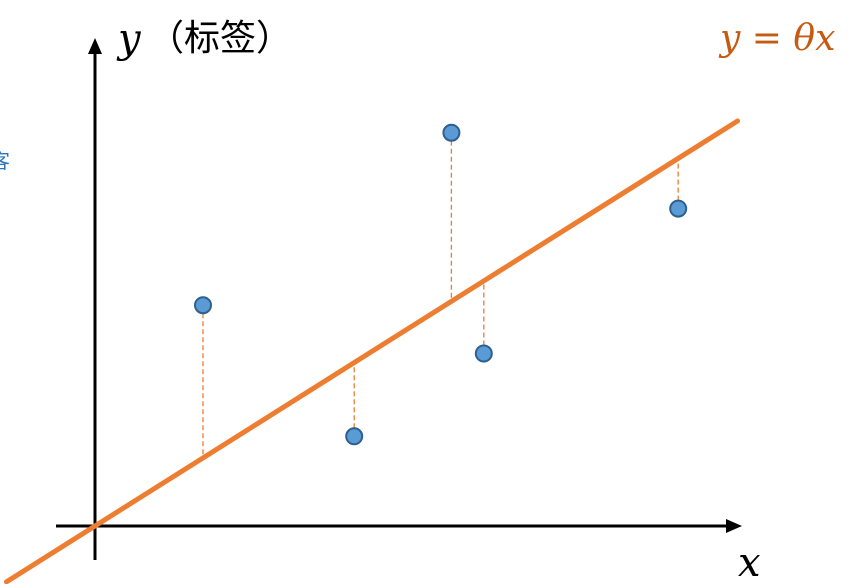  I want to click on x-axis-label: x, so click(749, 562).